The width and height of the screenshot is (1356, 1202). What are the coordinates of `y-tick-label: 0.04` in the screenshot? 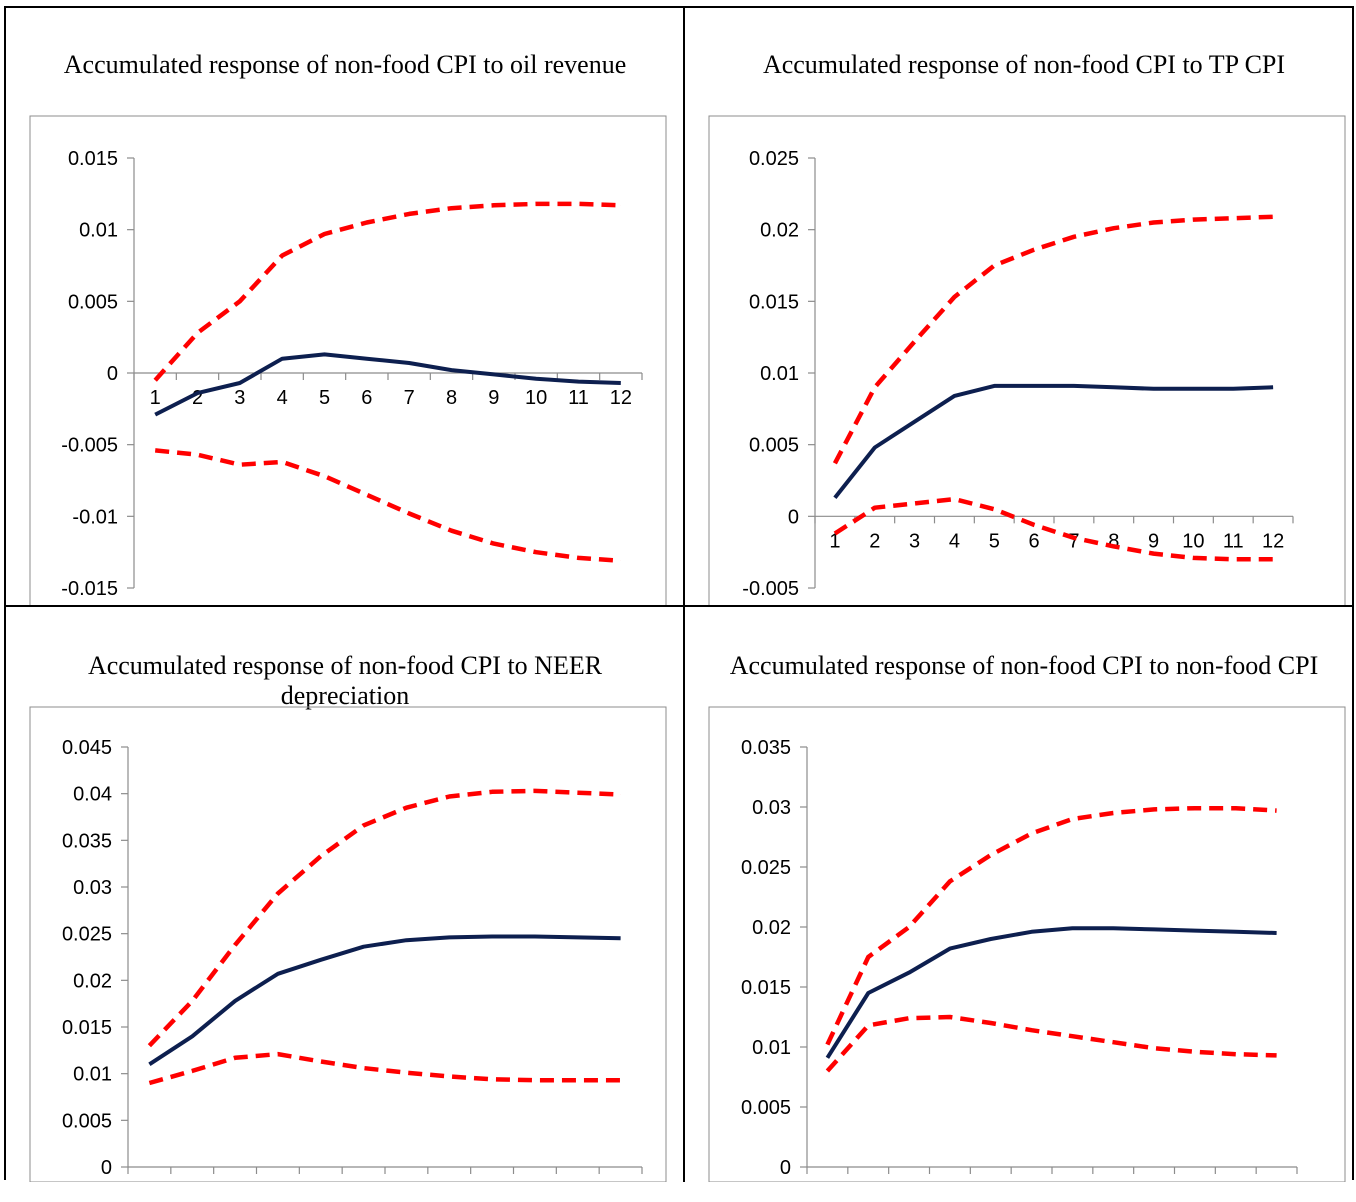 It's located at (92, 795).